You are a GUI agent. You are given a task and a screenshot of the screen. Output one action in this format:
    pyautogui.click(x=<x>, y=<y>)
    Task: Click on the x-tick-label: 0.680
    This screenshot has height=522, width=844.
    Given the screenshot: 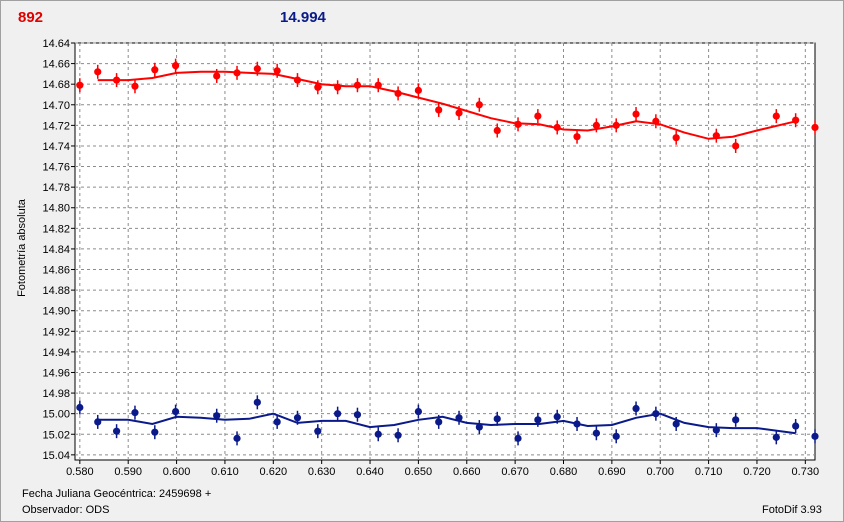 What is the action you would take?
    pyautogui.click(x=564, y=472)
    